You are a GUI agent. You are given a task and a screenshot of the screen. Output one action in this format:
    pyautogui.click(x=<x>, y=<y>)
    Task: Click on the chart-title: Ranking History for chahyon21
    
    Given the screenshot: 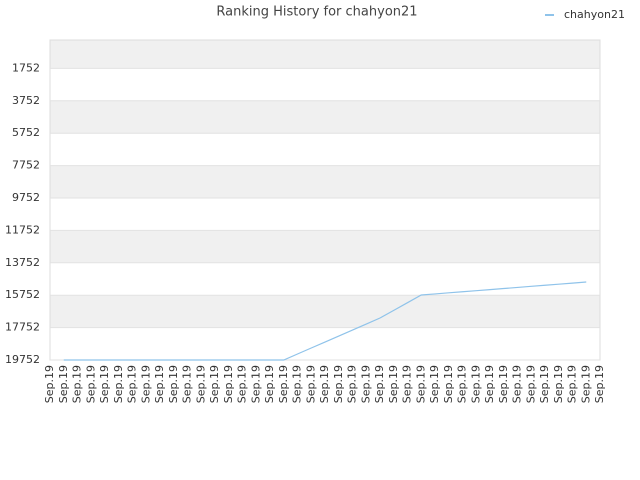 What is the action you would take?
    pyautogui.click(x=316, y=12)
    